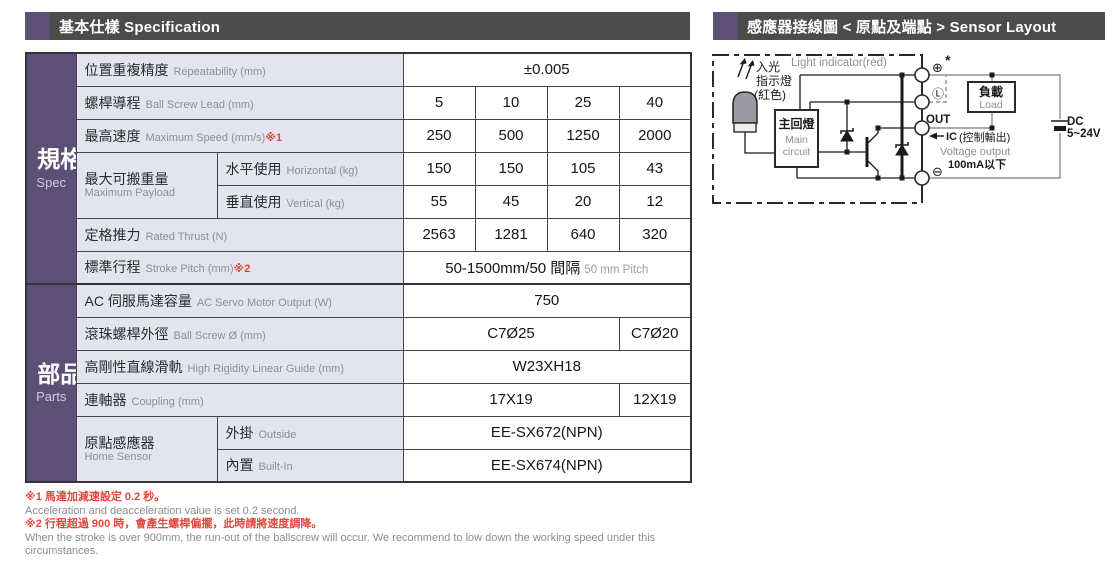  I want to click on section-cell-parts: 部品 Parts, so click(51, 383).